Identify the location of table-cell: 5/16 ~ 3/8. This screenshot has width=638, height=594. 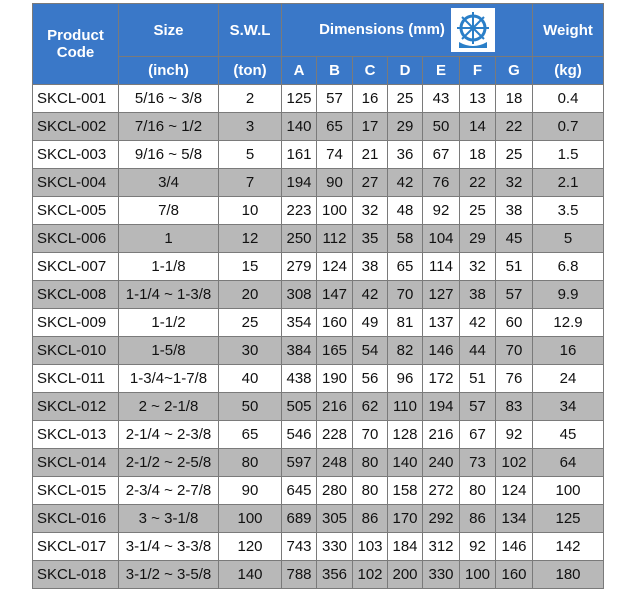
(168, 98).